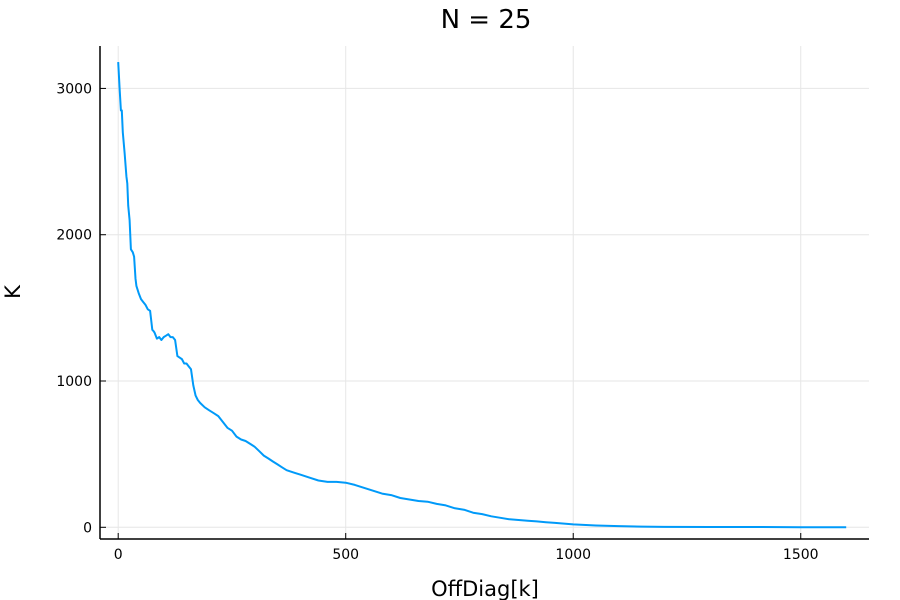  Describe the element at coordinates (573, 555) in the screenshot. I see `x-tick-label: 1000` at that location.